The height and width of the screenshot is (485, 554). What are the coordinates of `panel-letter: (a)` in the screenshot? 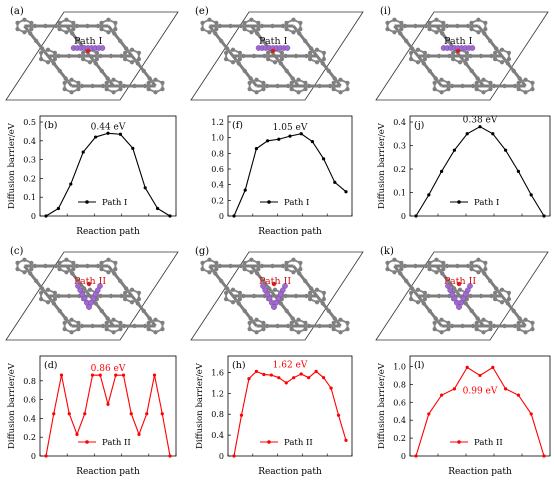 It's located at (17, 11).